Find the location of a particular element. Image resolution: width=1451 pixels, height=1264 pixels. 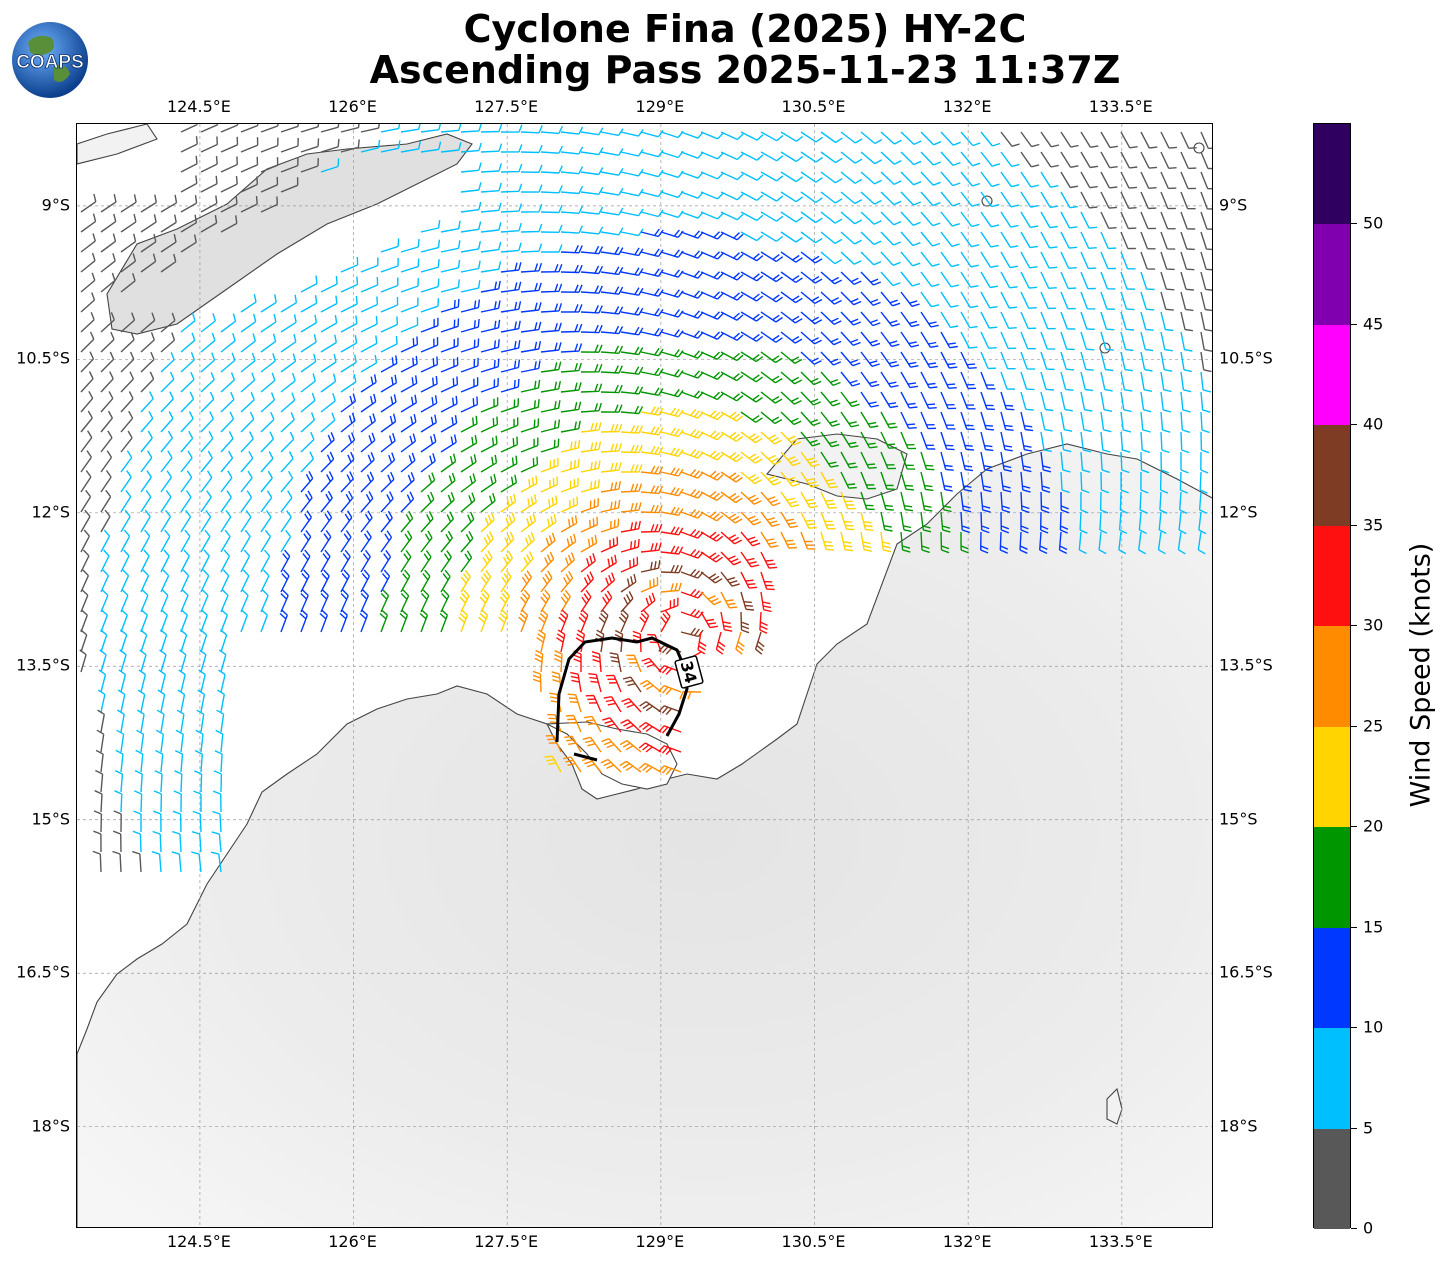

coaps-logo: COAPS is located at coordinates (50, 60).